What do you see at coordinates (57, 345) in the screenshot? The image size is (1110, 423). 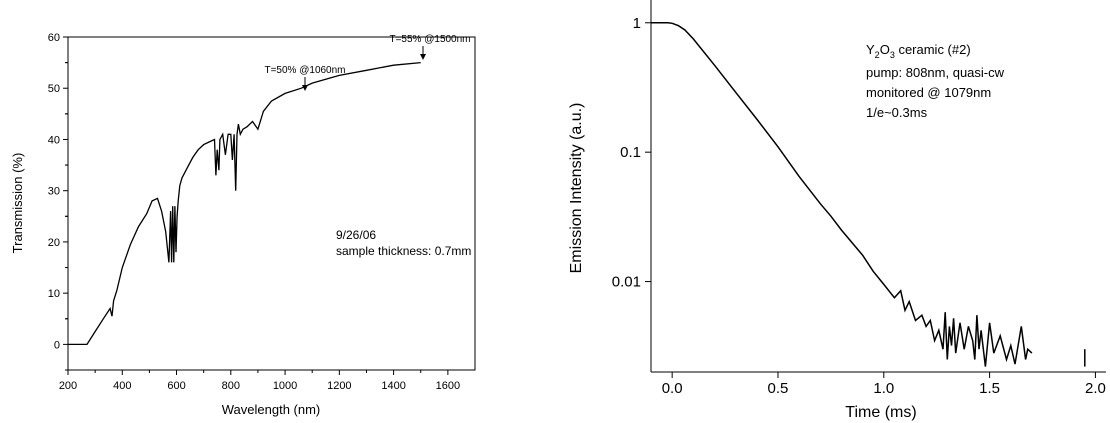 I see `y-tick-label-left-0: 0` at bounding box center [57, 345].